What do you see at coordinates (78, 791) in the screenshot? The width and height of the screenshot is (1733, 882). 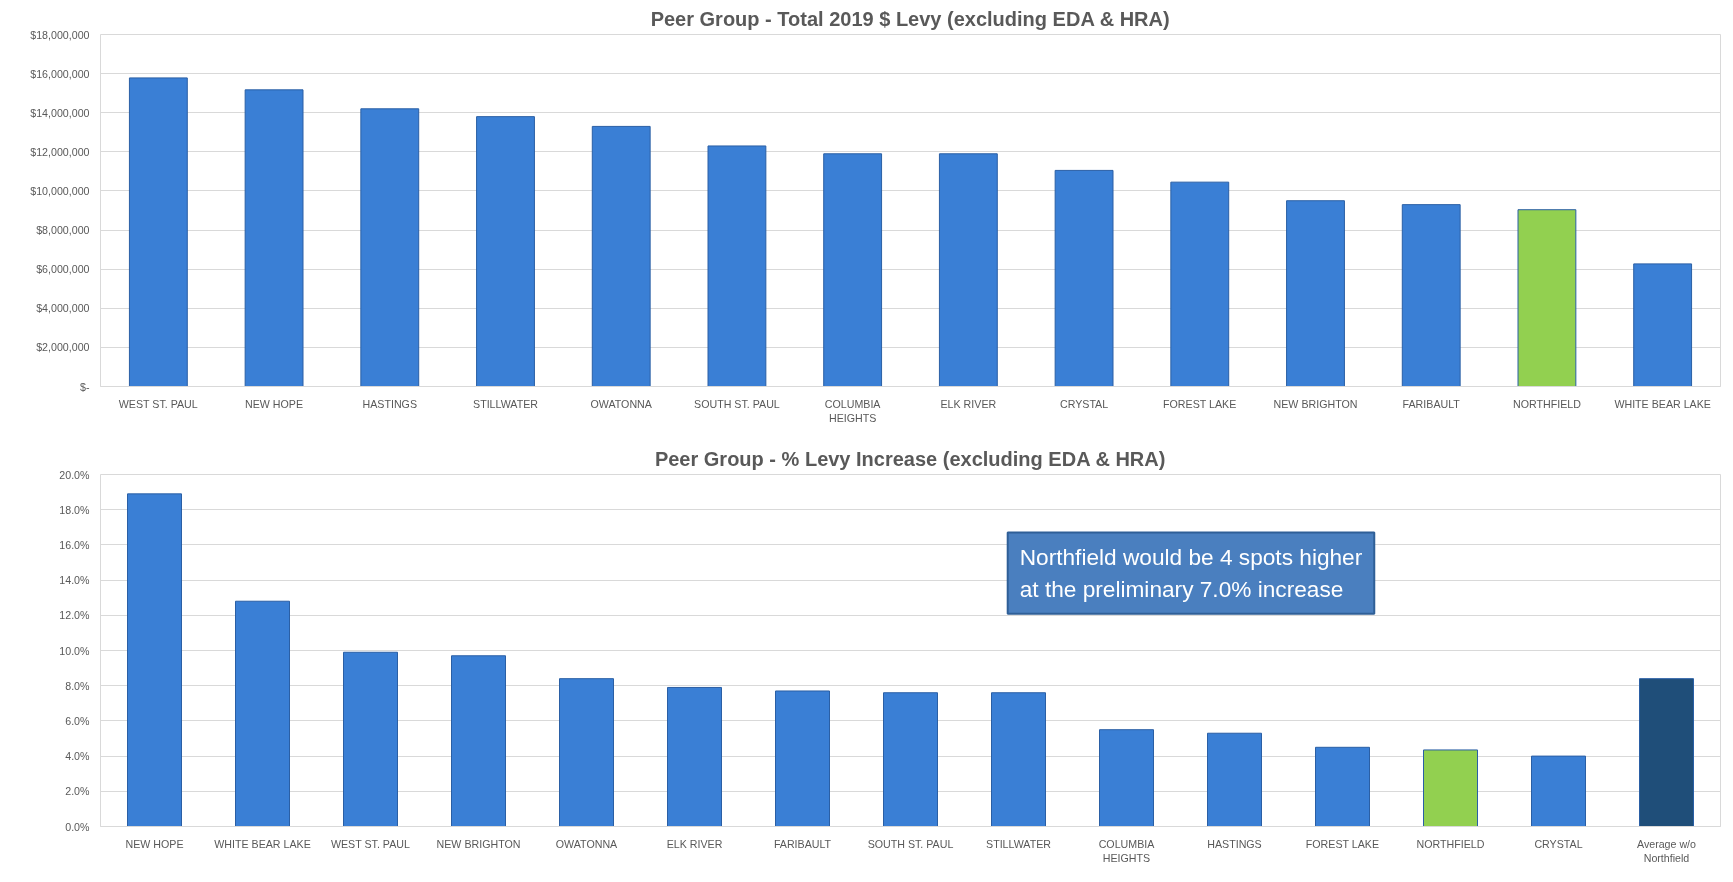 I see `y-tick-label: 2.0%` at bounding box center [78, 791].